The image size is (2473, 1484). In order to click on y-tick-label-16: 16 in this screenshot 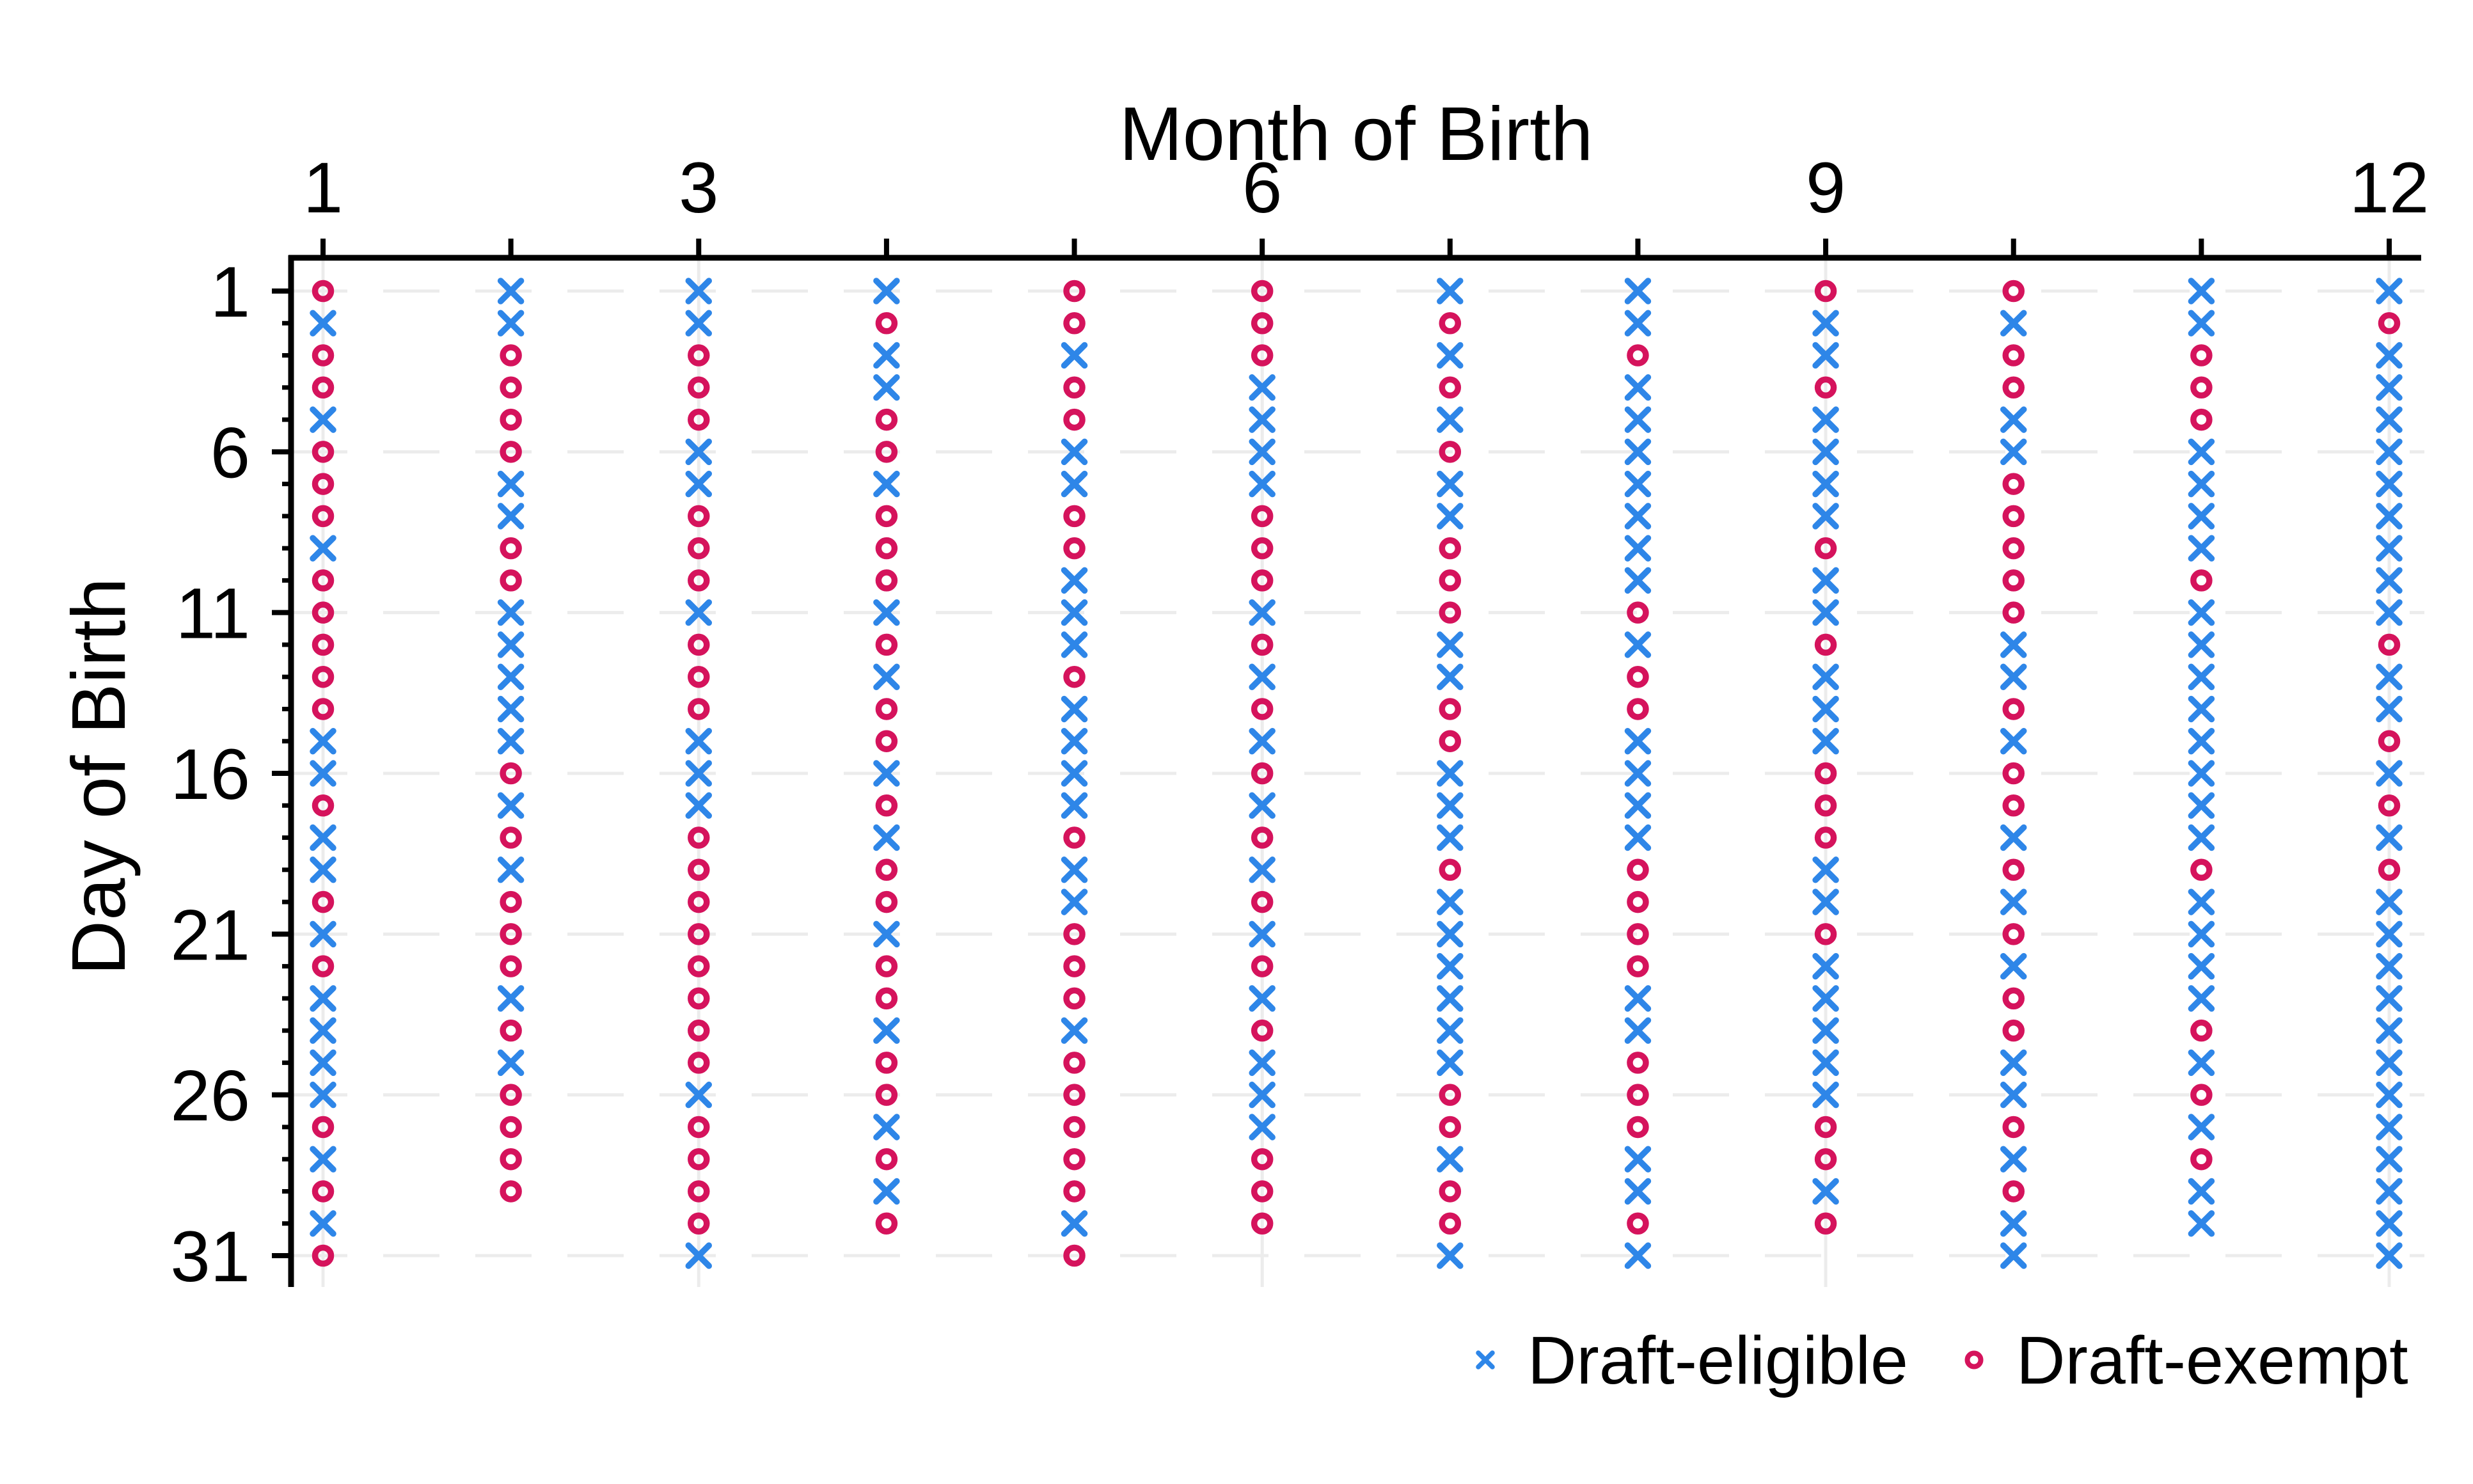, I will do `click(210, 774)`.